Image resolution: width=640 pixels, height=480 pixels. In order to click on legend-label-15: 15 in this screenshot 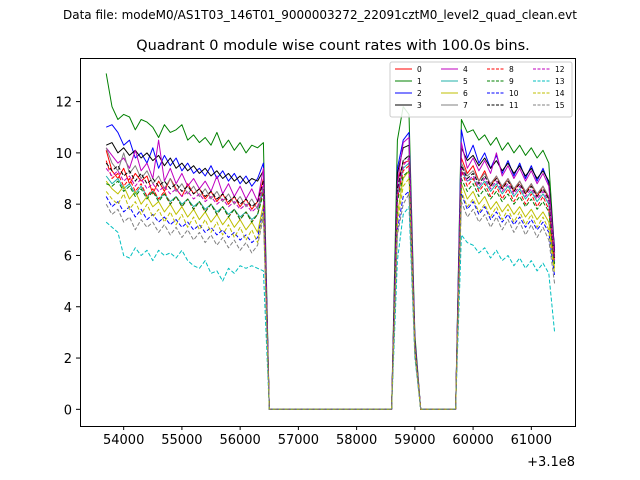, I will do `click(560, 105)`.